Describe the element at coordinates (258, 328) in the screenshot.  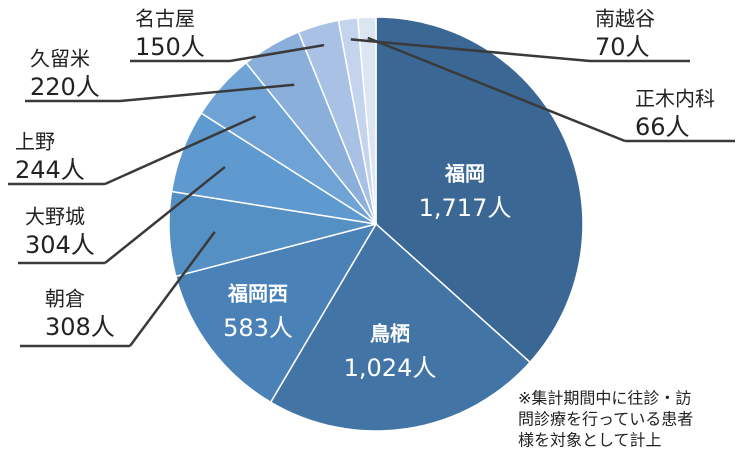
I see `value-label: 583人` at that location.